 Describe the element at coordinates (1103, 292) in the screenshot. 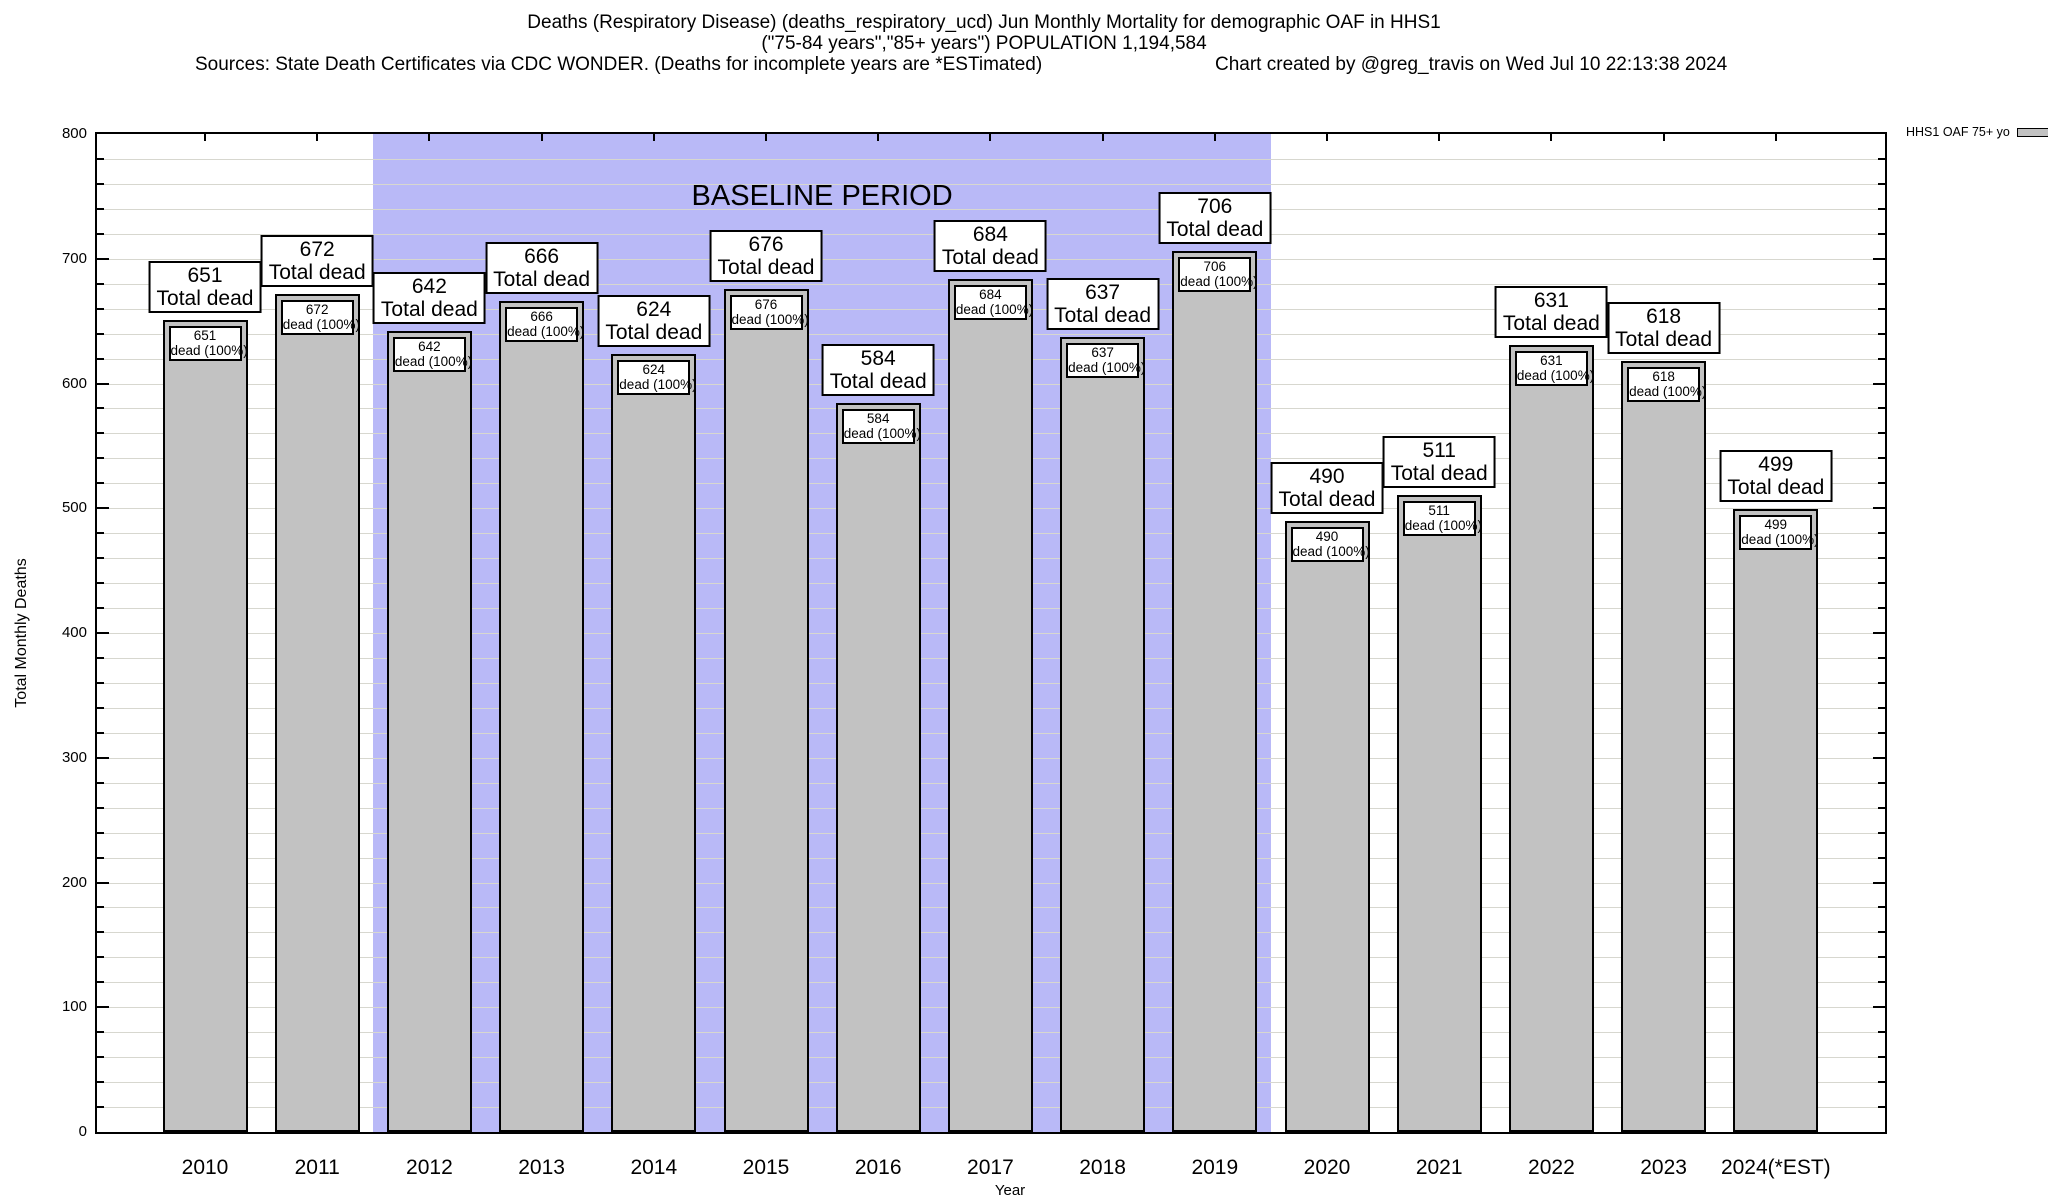

I see `bar-total-value: 637` at that location.